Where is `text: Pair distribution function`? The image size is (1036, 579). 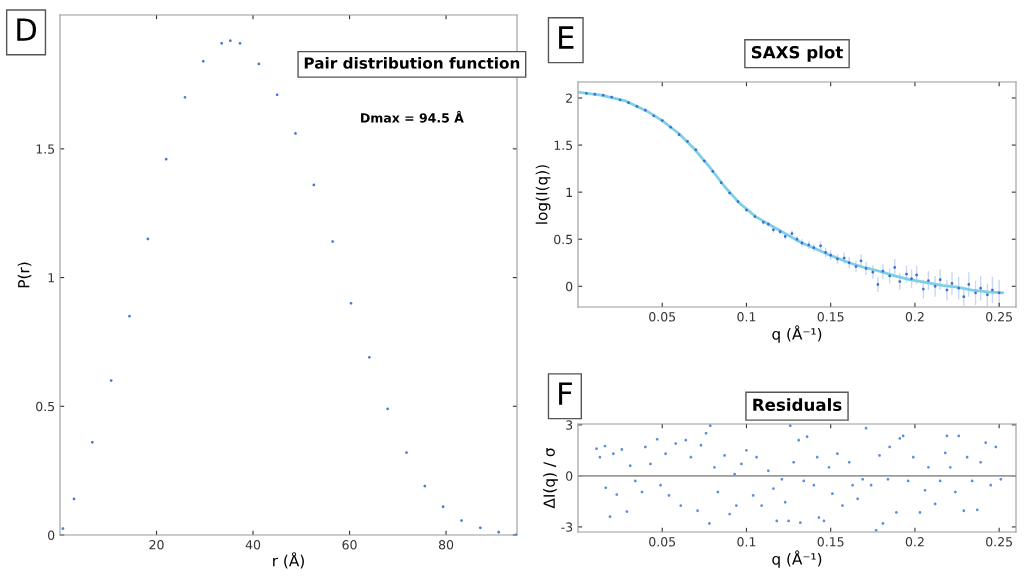 text: Pair distribution function is located at coordinates (412, 63).